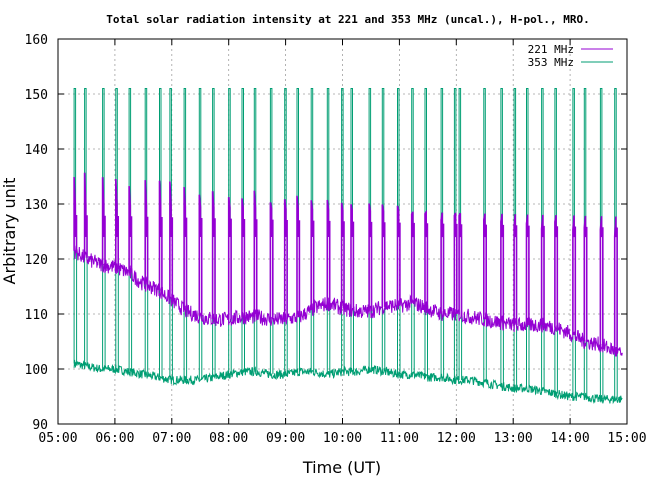 This screenshot has height=480, width=650. I want to click on y-tick-label: 110, so click(36, 315).